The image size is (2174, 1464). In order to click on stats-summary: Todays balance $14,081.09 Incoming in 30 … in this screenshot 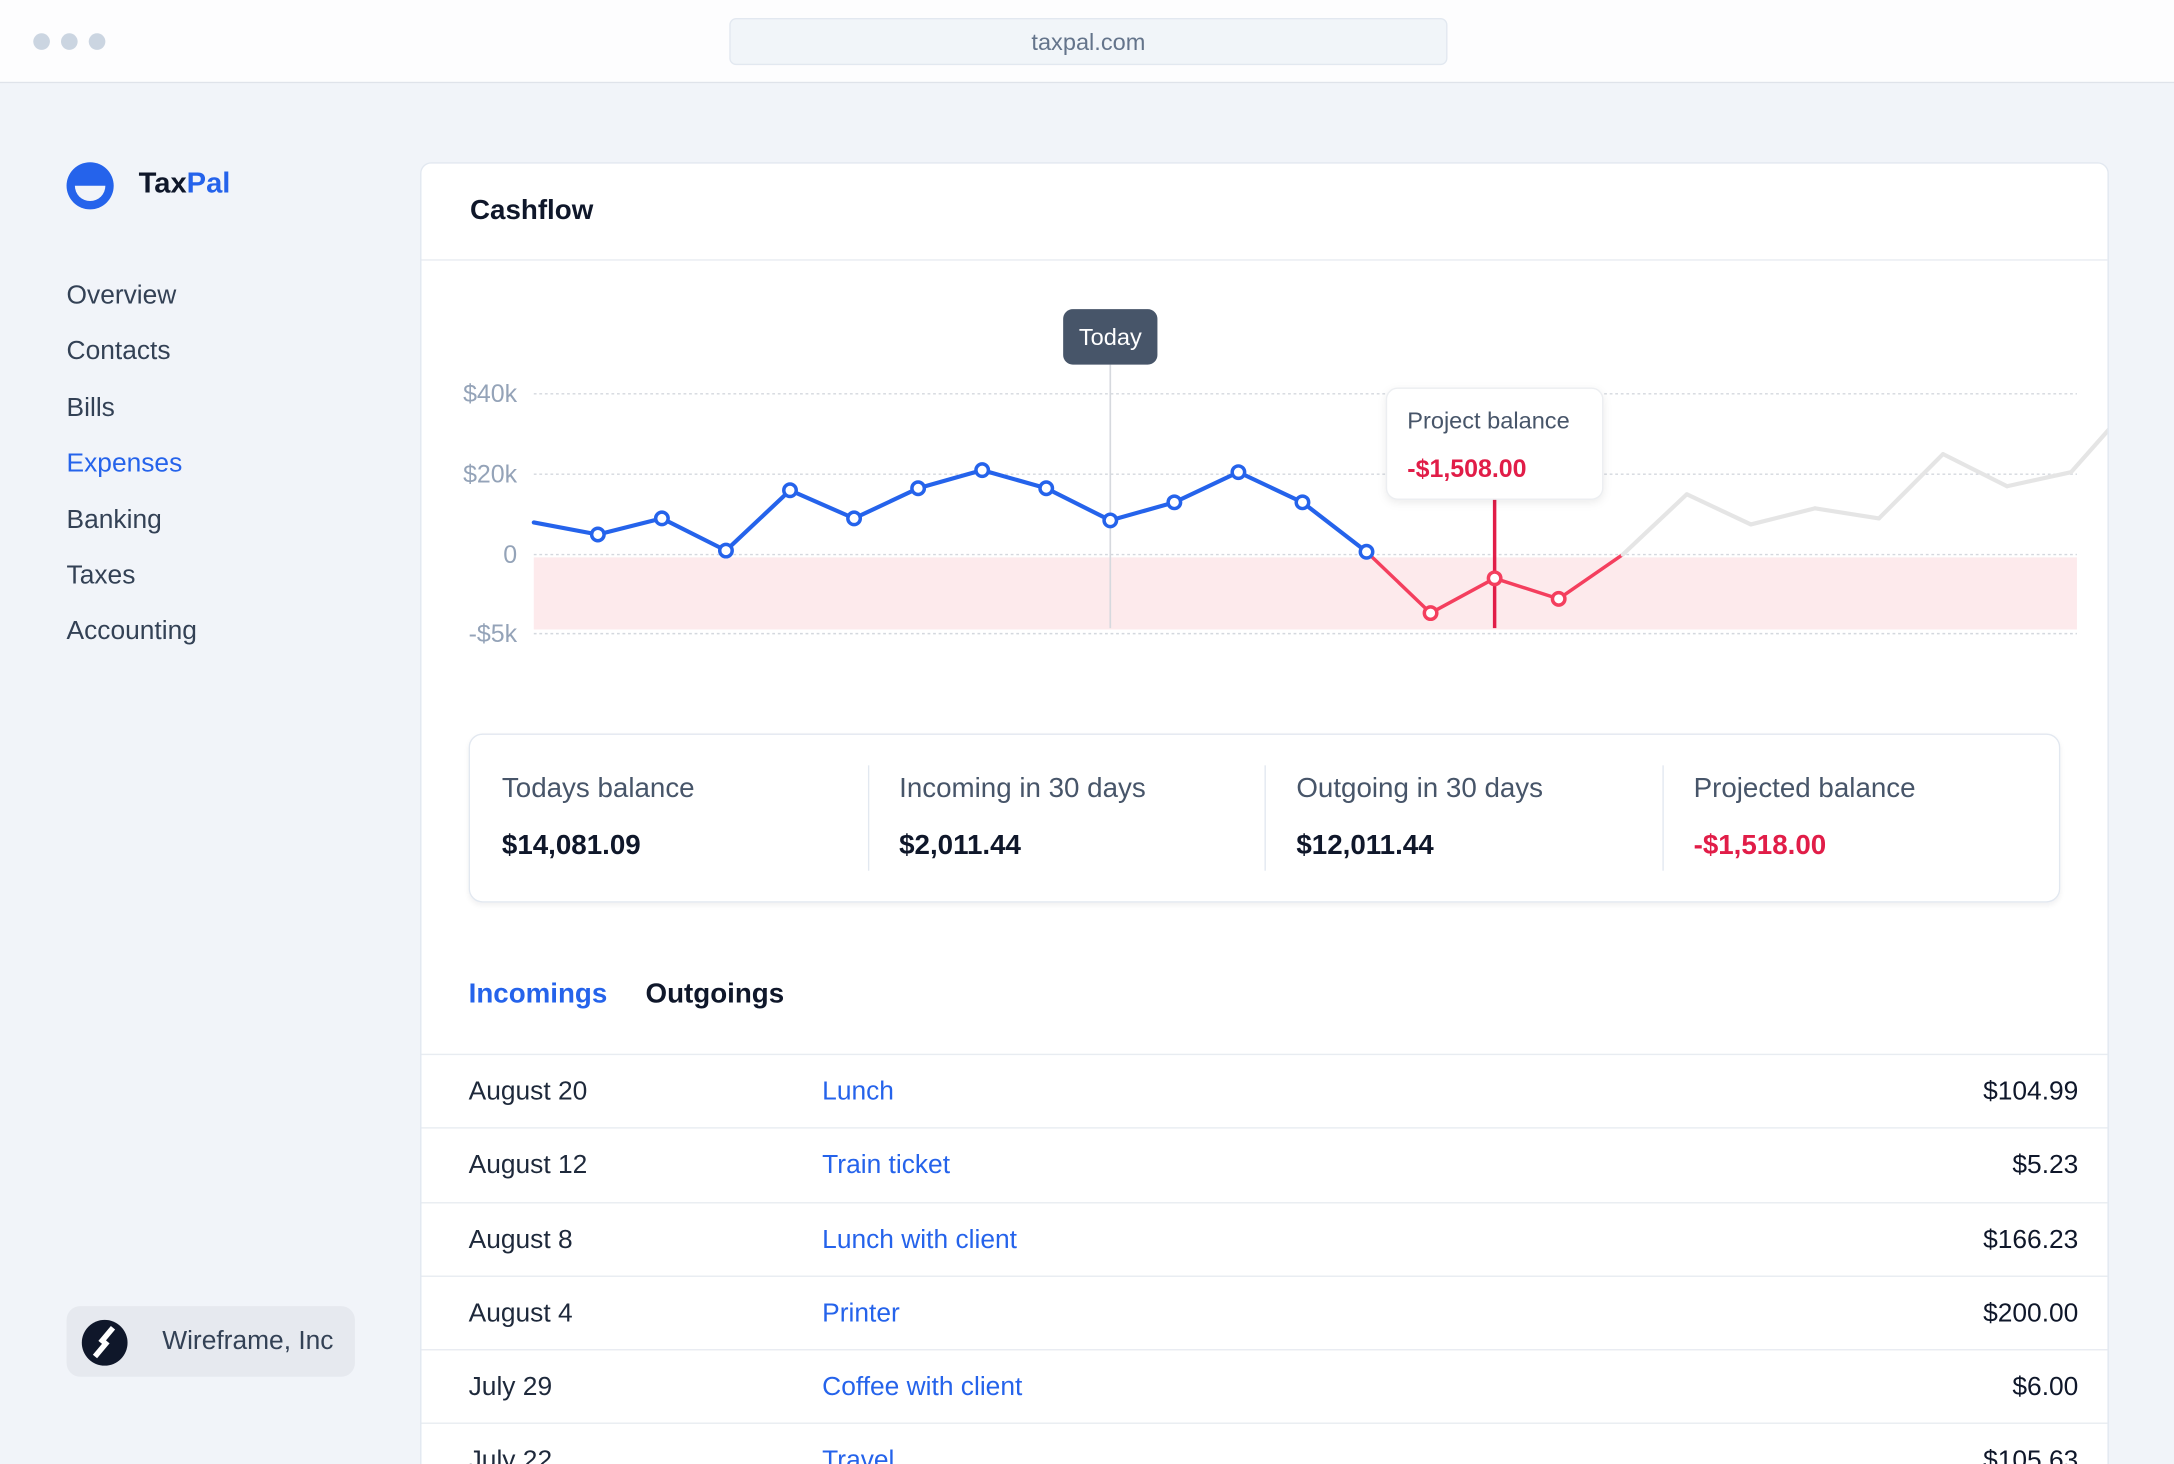, I will do `click(1264, 818)`.